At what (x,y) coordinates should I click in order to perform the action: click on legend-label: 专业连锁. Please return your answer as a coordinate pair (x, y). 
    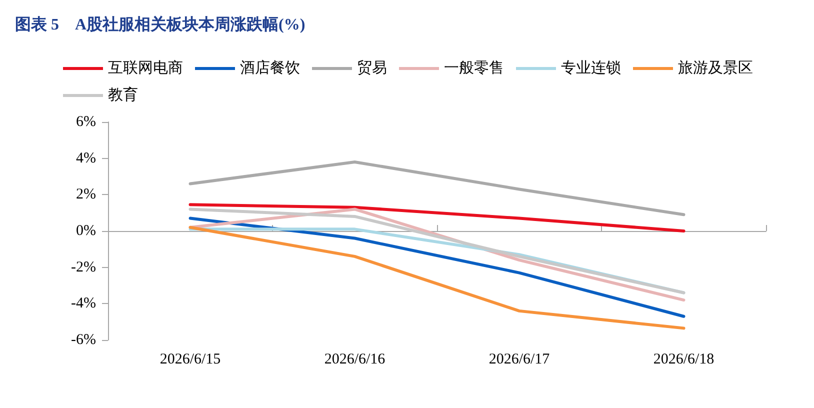
    Looking at the image, I should click on (591, 68).